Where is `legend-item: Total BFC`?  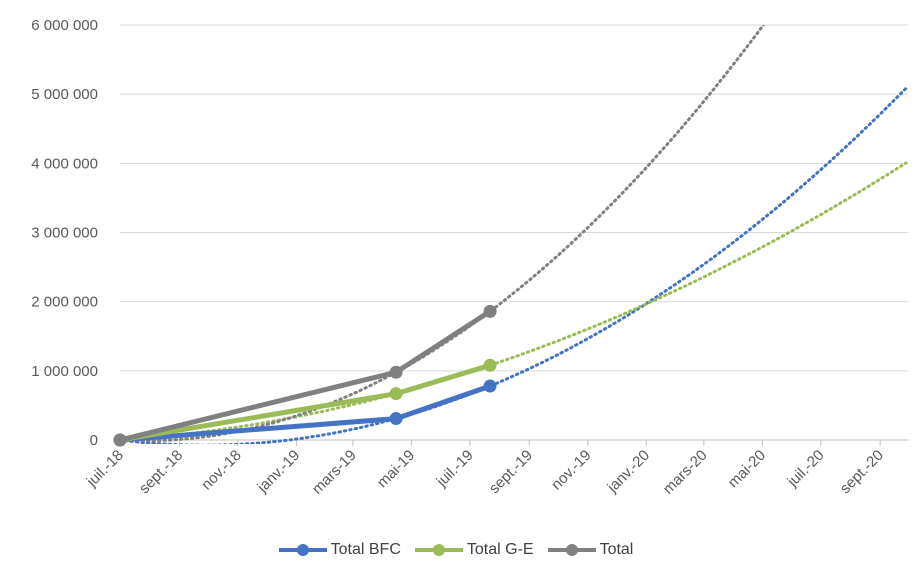 legend-item: Total BFC is located at coordinates (339, 550).